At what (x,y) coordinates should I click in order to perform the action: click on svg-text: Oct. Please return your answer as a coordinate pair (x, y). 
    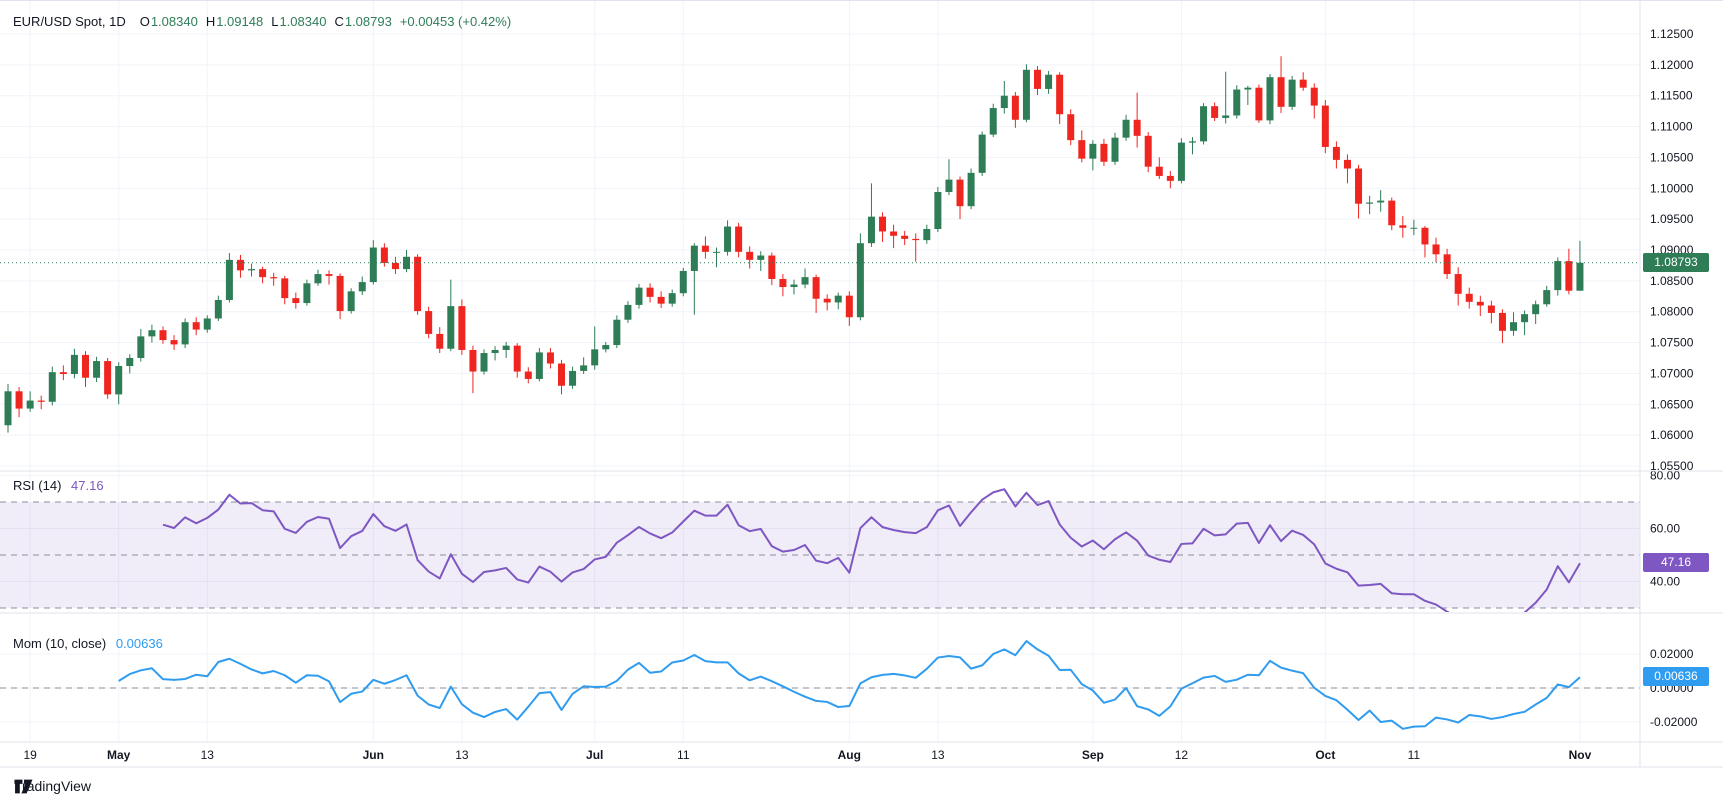
    Looking at the image, I should click on (1325, 755).